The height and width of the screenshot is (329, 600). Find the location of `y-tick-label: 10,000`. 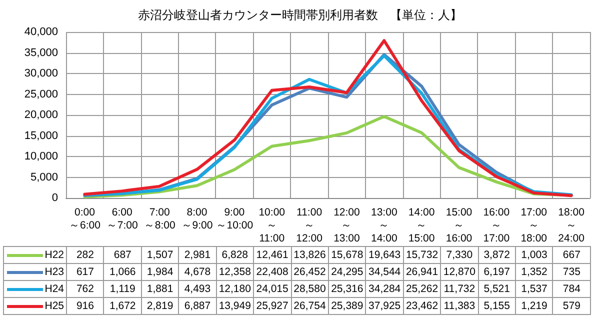

y-tick-label: 10,000 is located at coordinates (41, 156).